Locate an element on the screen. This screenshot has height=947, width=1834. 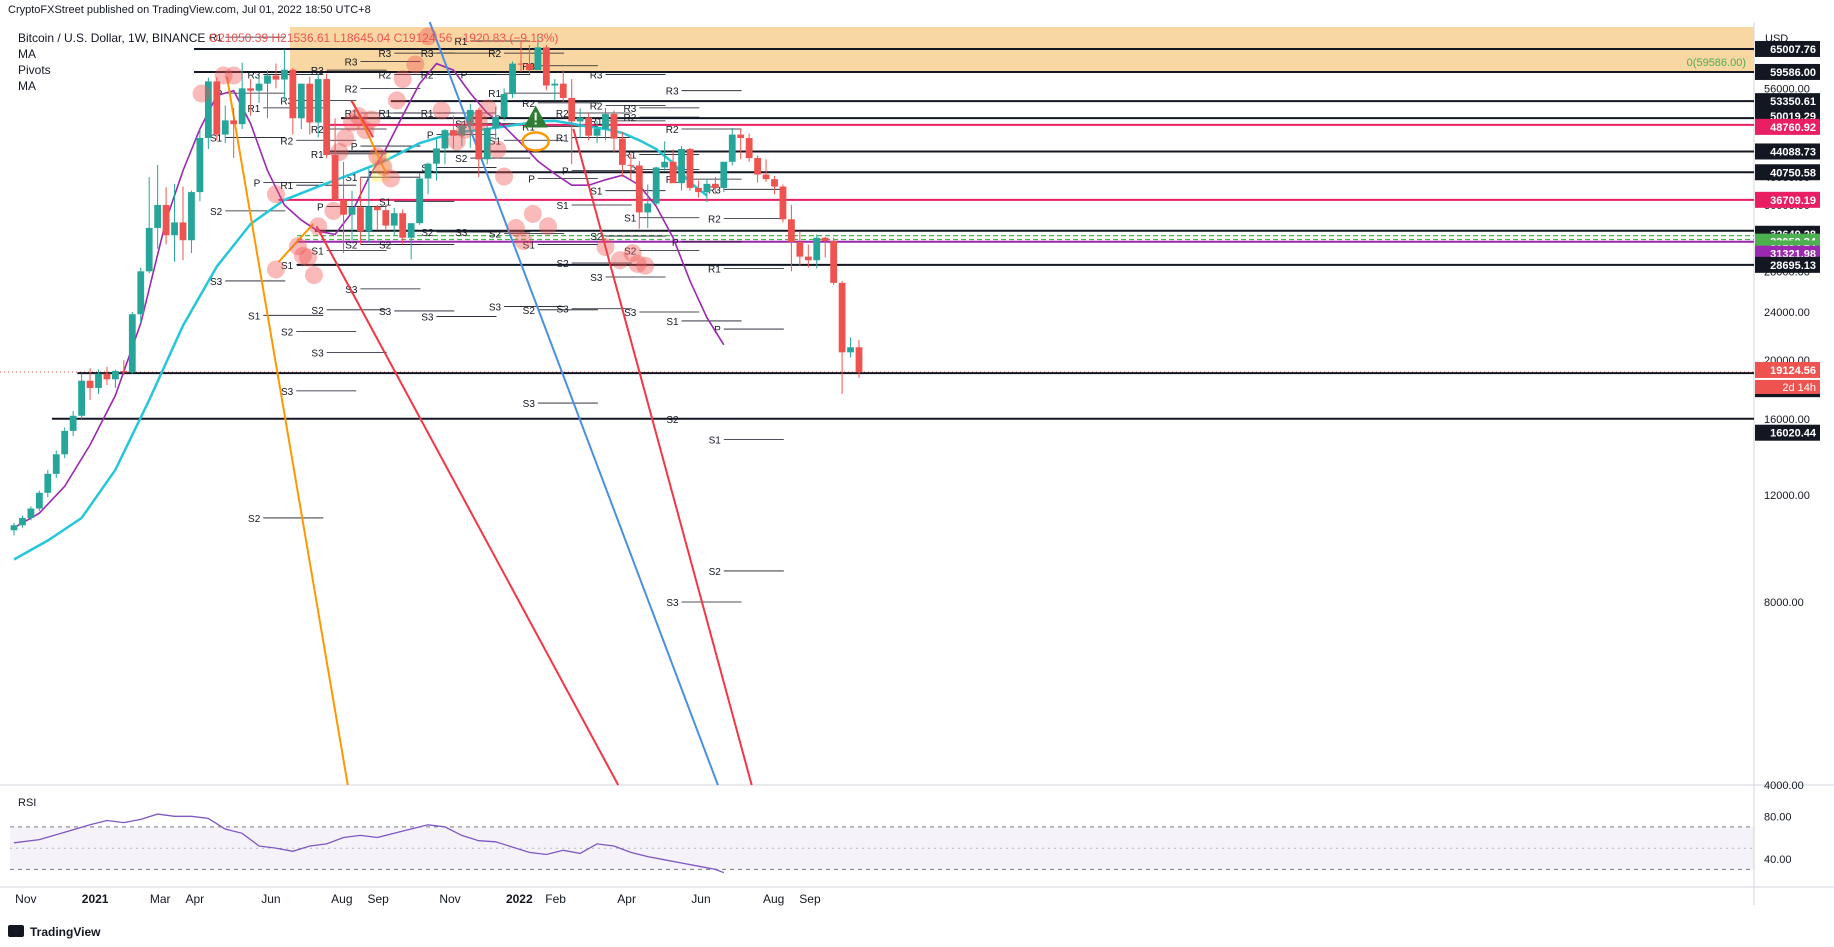
pivot-label-33: S1 is located at coordinates (385, 202).